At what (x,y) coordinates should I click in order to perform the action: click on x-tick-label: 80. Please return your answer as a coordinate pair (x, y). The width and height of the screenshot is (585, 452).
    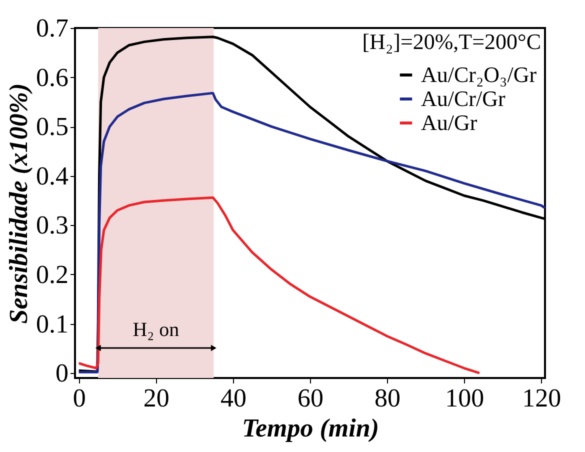
    Looking at the image, I should click on (387, 398).